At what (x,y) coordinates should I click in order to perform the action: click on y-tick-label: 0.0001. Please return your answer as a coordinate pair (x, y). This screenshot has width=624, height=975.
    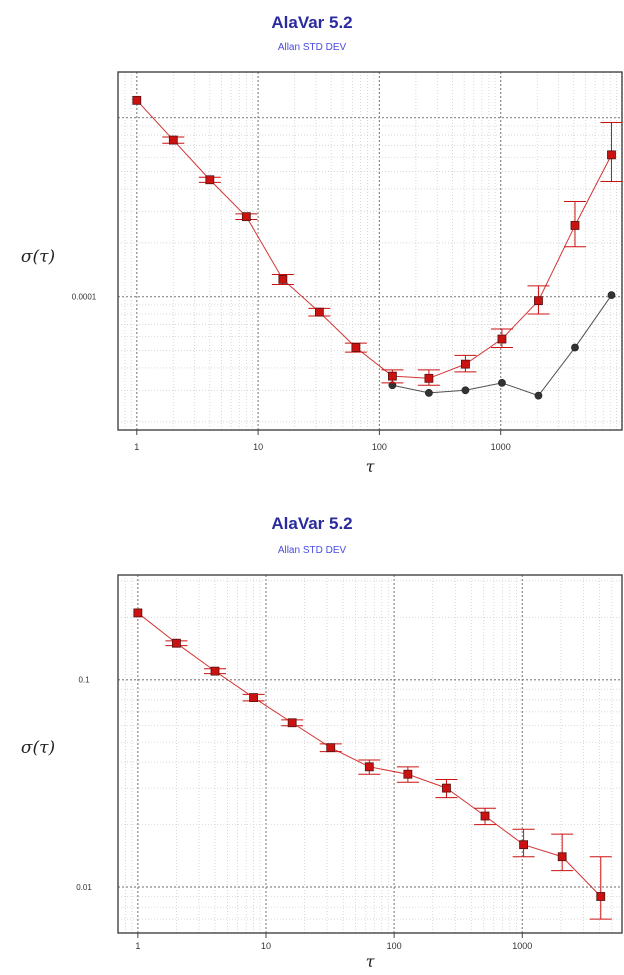
    Looking at the image, I should click on (84, 297).